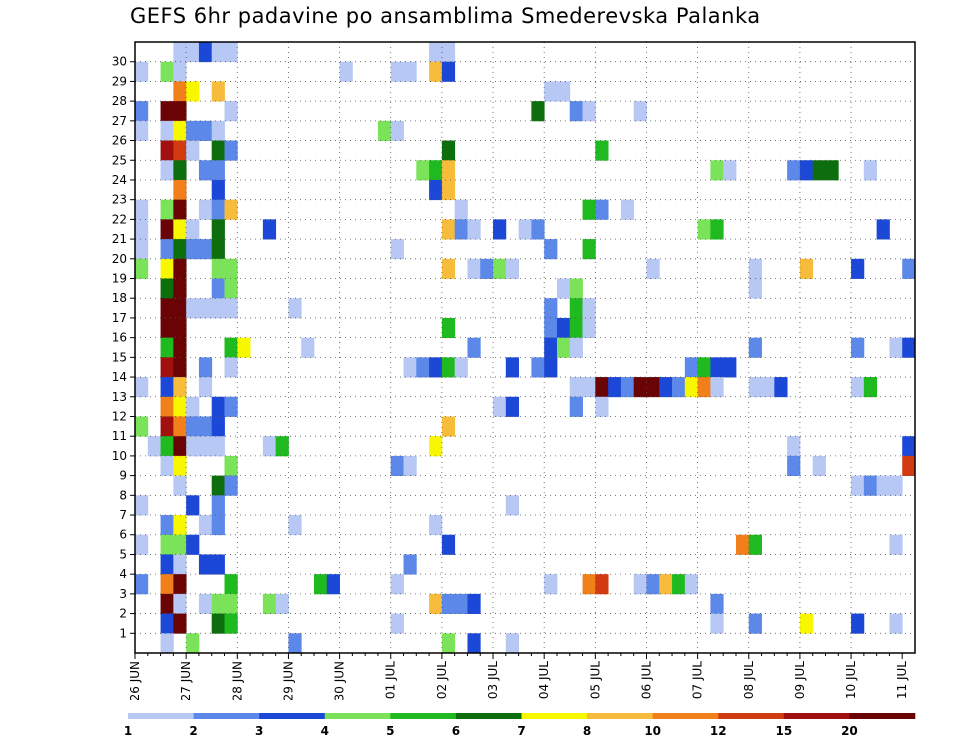 The width and height of the screenshot is (960, 742). Describe the element at coordinates (193, 731) in the screenshot. I see `colorbar-label: 2` at that location.